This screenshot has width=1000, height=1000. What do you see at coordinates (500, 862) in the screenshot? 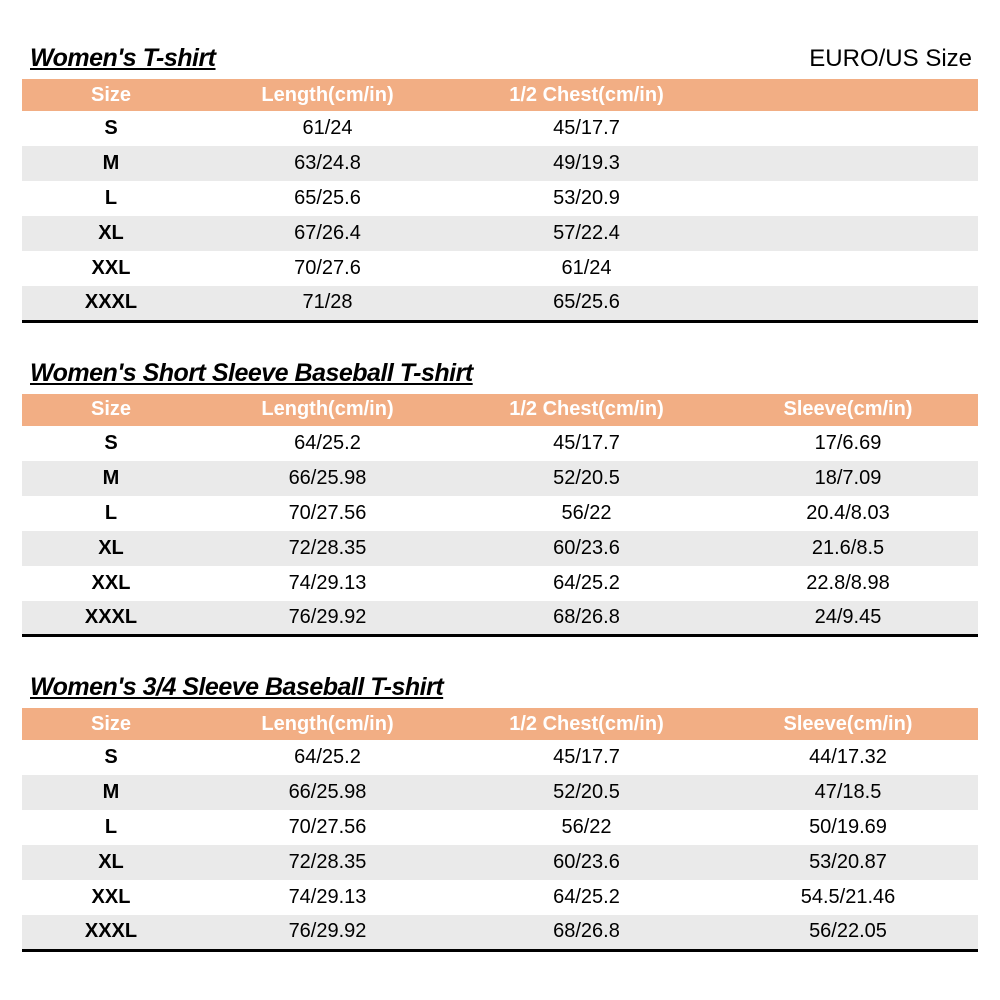
I see `table-row: XL 72/28.35 60/23.6 53/20.87` at bounding box center [500, 862].